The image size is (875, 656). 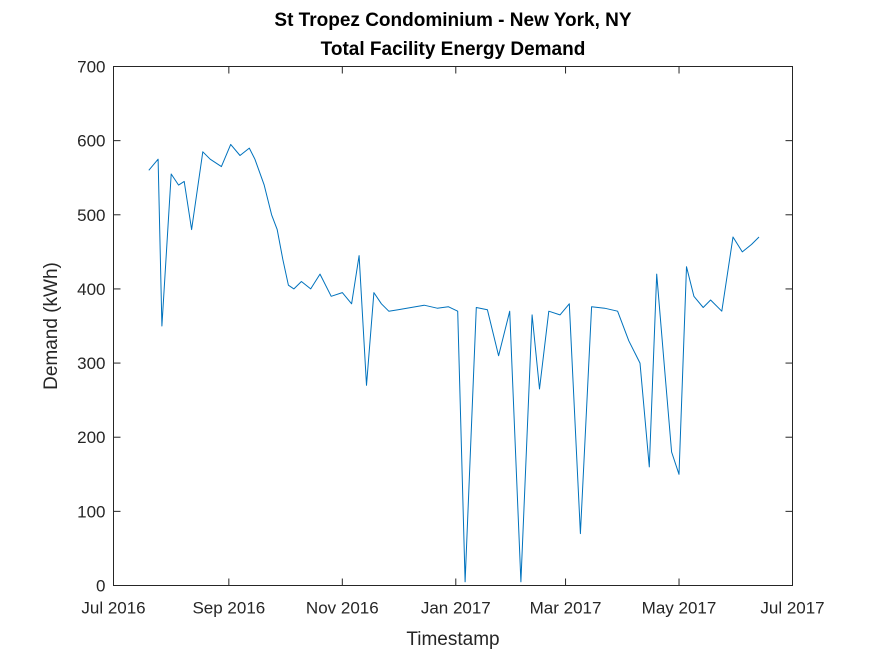 I want to click on x-tick-label: Jul 2017, so click(x=792, y=608).